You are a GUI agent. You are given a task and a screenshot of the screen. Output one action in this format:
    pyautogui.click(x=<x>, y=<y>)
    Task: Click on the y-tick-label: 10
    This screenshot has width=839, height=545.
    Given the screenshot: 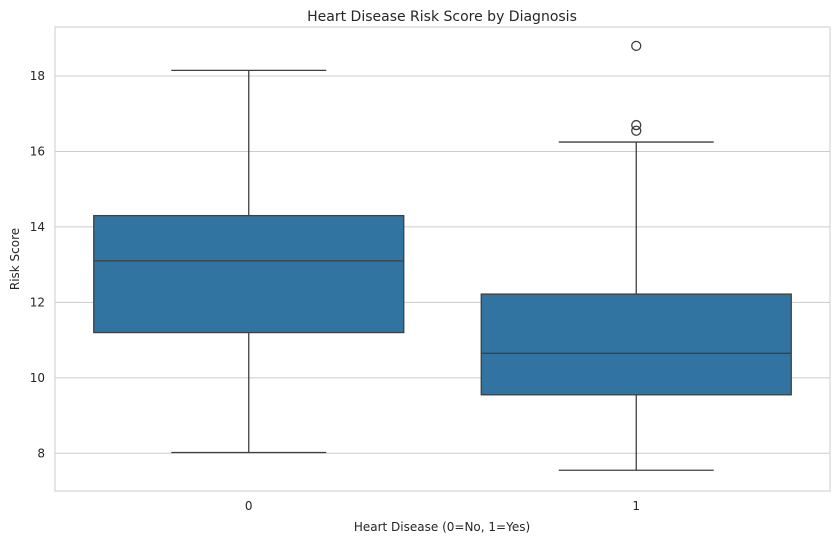 What is the action you would take?
    pyautogui.click(x=37, y=378)
    